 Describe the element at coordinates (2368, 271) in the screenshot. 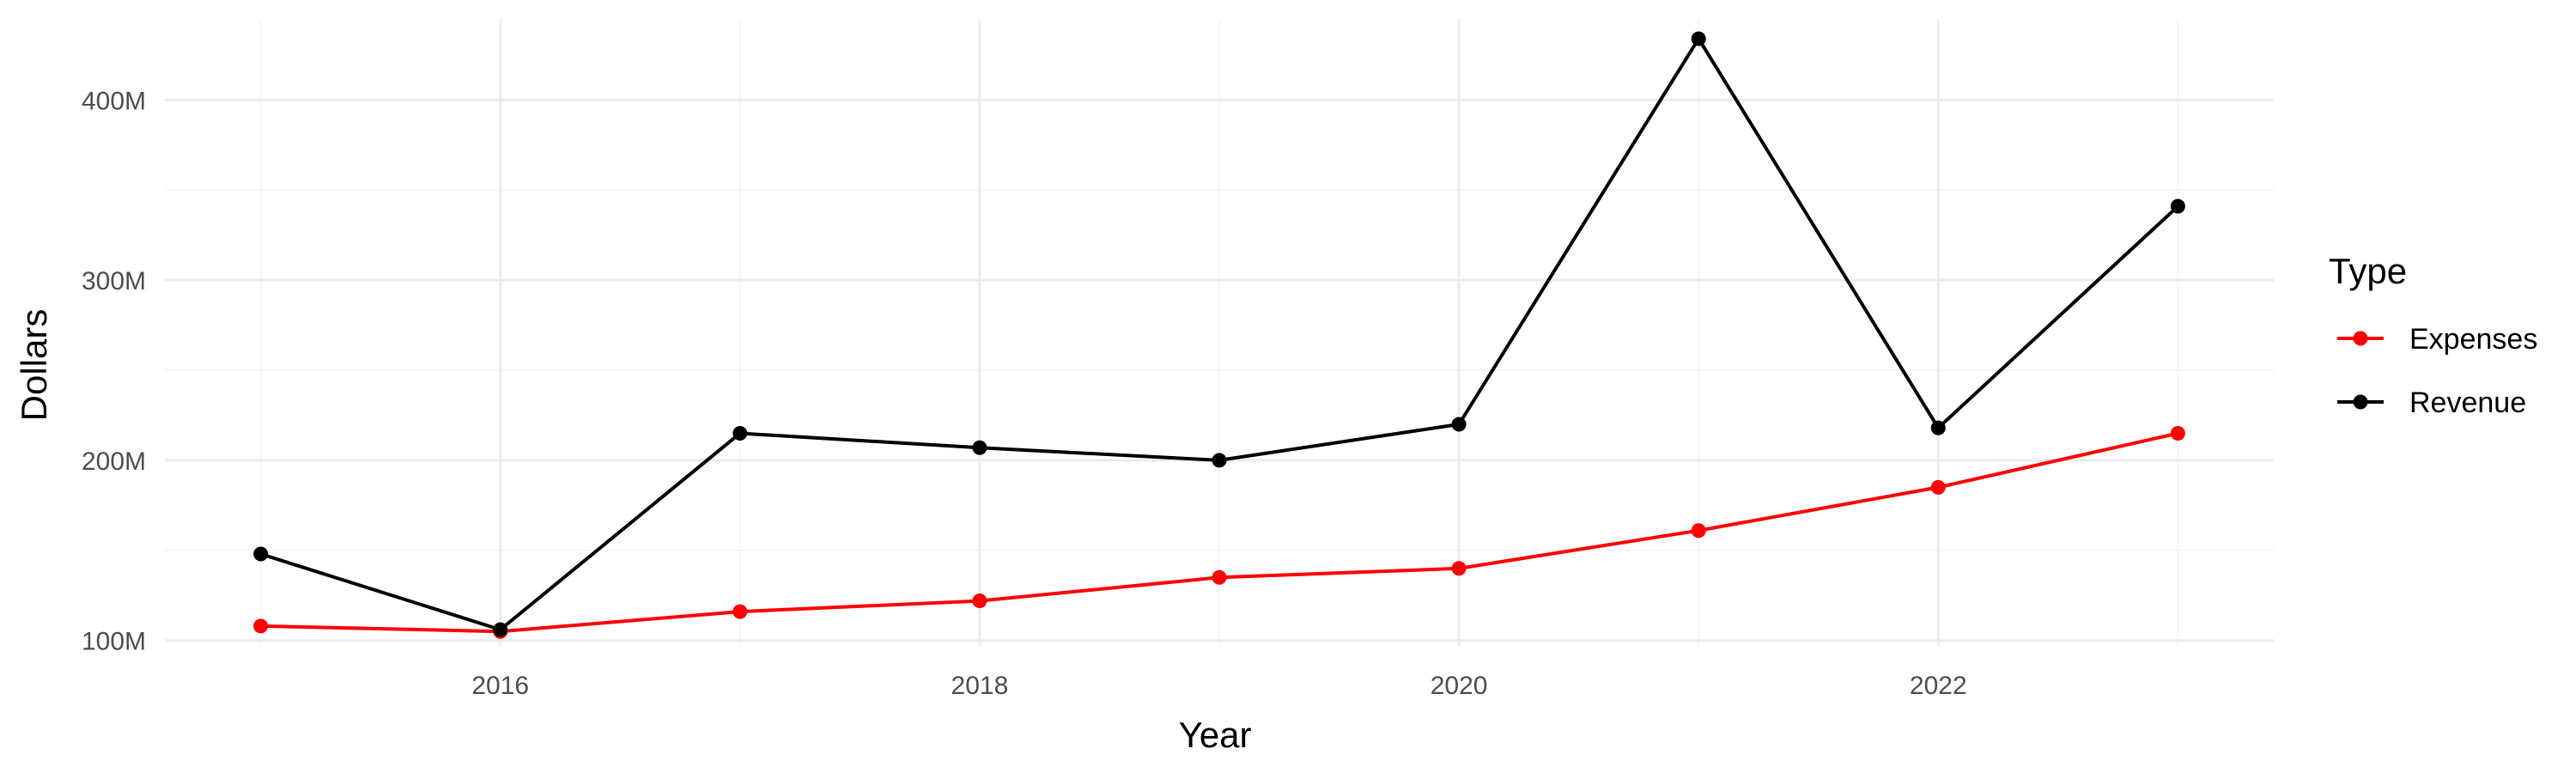

I see `legend-title: Type` at that location.